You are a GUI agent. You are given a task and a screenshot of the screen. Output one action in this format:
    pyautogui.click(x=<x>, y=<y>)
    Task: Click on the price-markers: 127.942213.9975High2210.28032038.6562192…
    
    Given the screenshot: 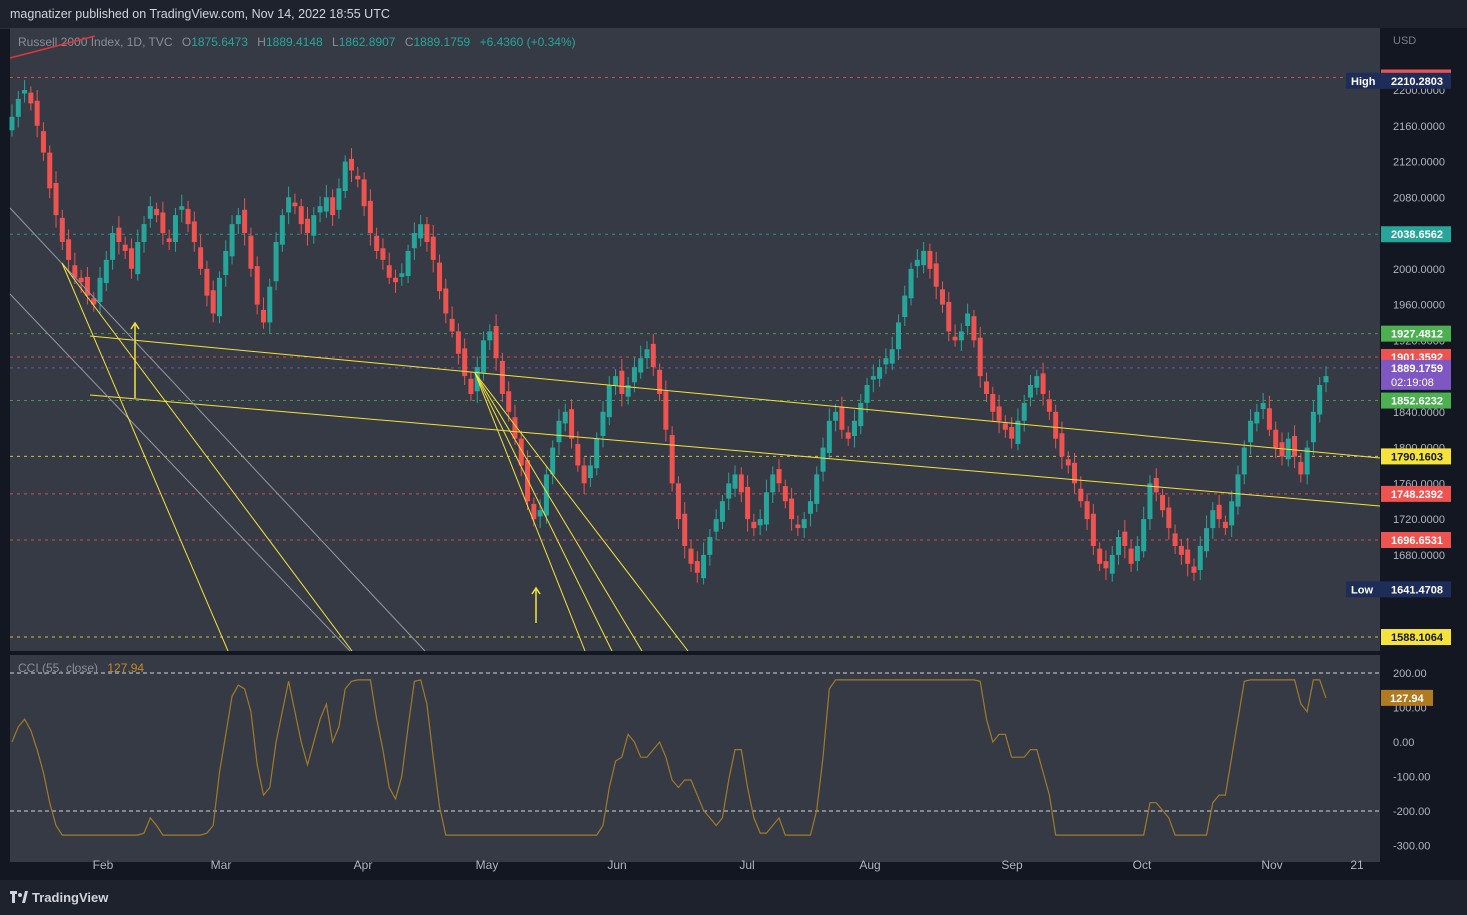 What is the action you would take?
    pyautogui.click(x=1398, y=387)
    